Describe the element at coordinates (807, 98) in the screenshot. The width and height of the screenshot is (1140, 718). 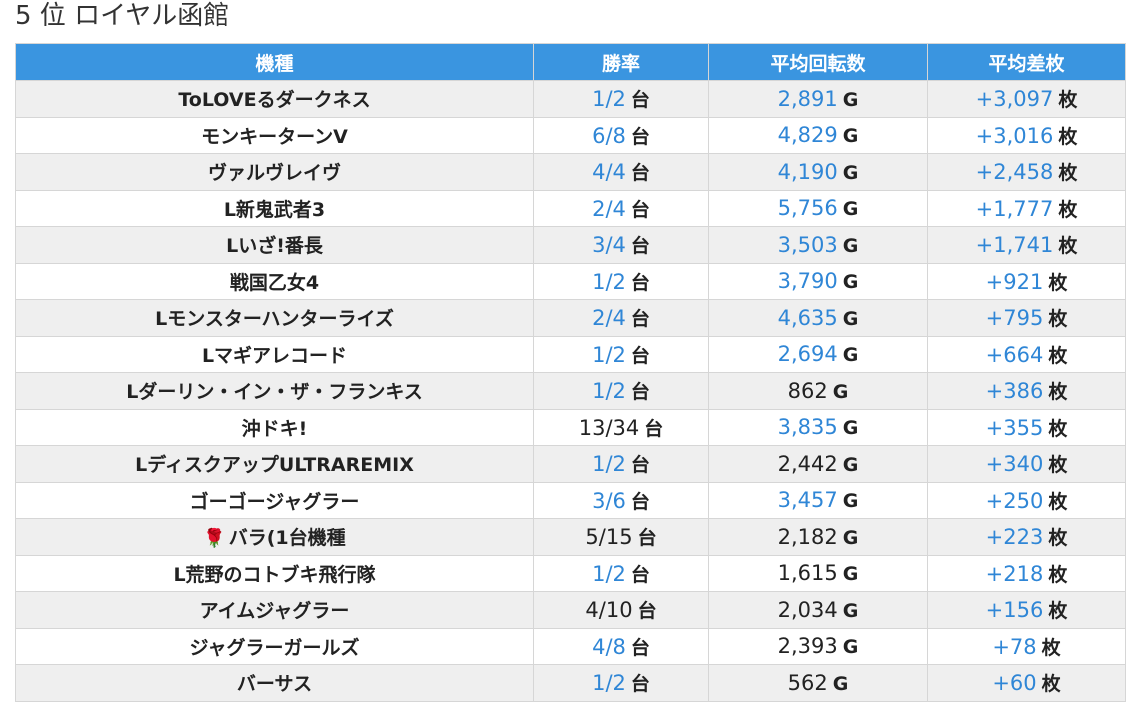
I see `avg-spins-cell-value: 2,891` at that location.